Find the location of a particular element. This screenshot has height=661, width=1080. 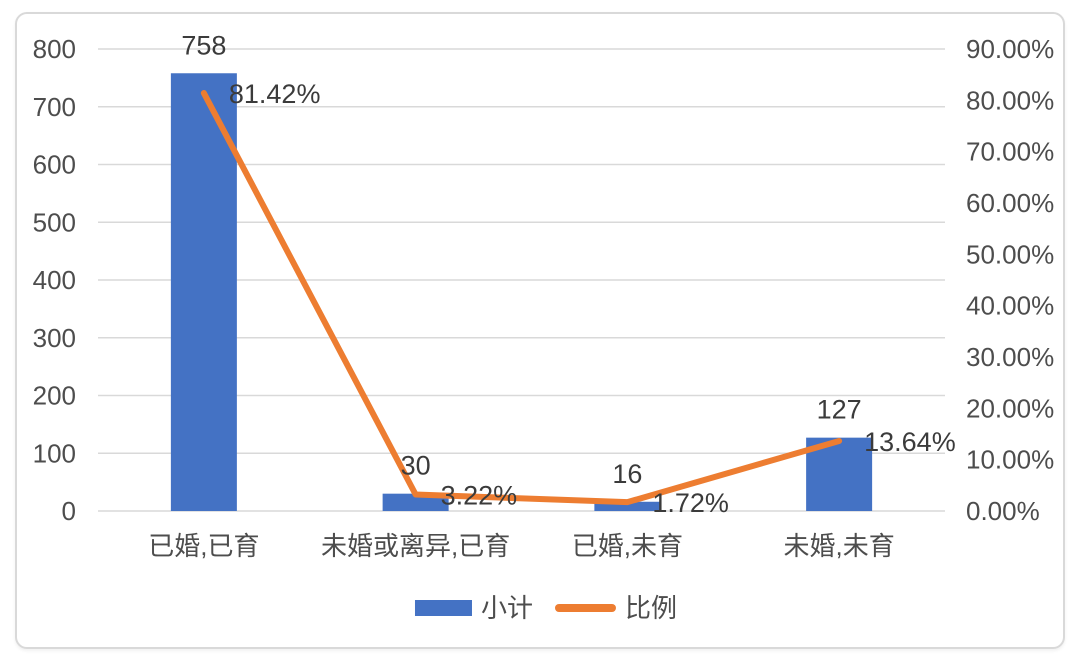

right-axis-tick: 0.00% is located at coordinates (1003, 511).